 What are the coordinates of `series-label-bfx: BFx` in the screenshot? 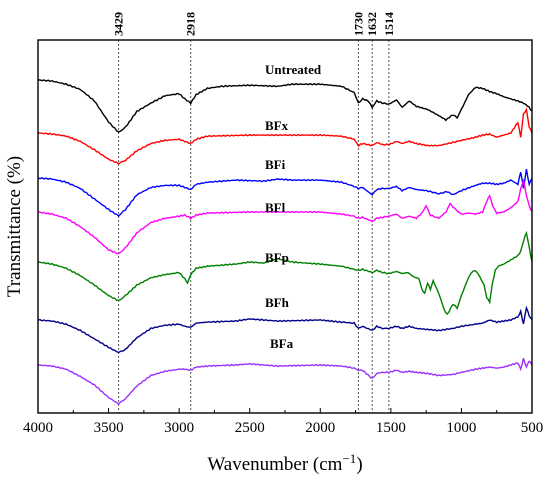 It's located at (277, 125).